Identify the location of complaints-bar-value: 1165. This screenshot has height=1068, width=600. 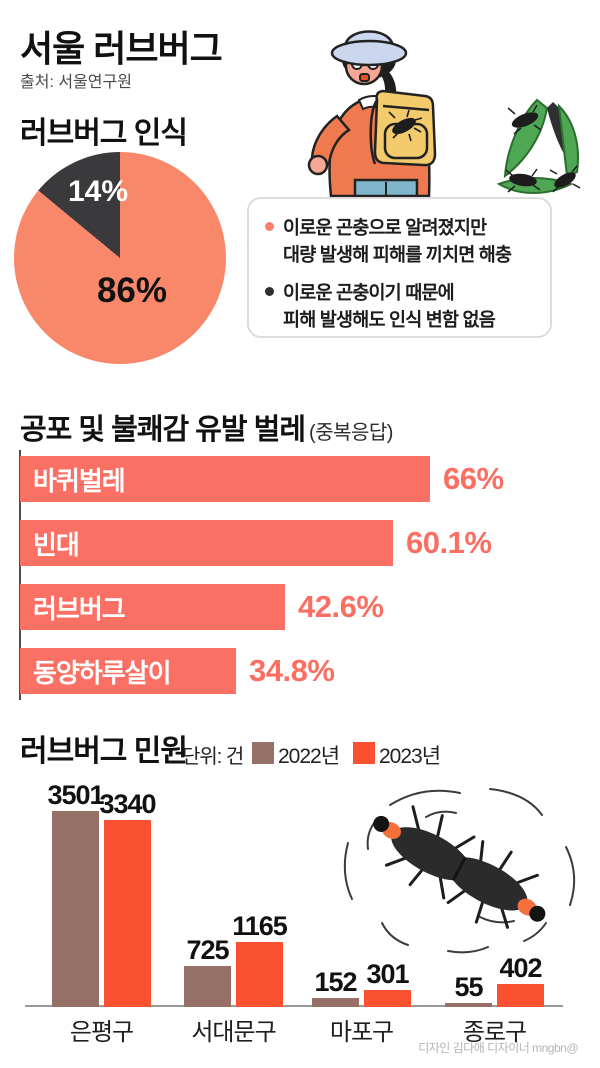
(260, 926).